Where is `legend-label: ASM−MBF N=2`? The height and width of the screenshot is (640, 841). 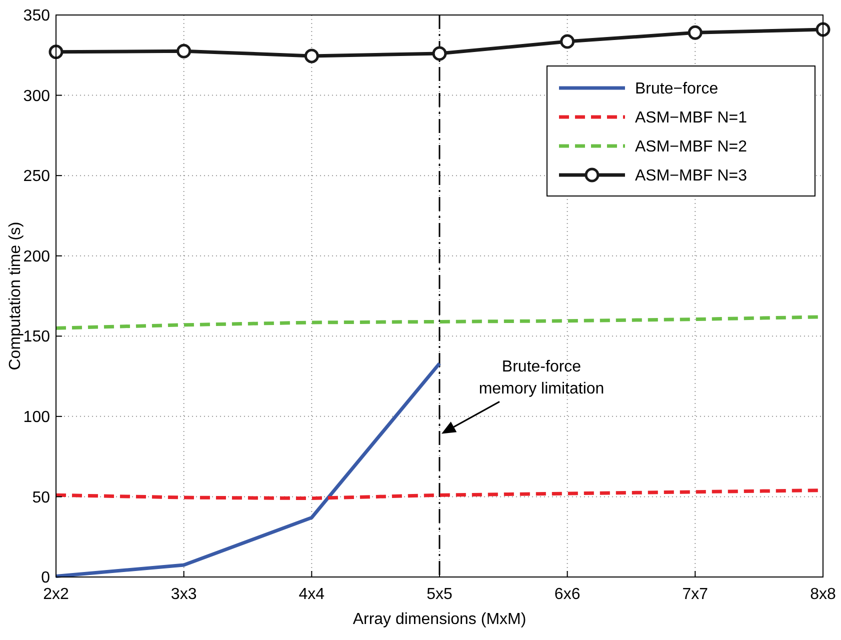
legend-label: ASM−MBF N=2 is located at coordinates (691, 147).